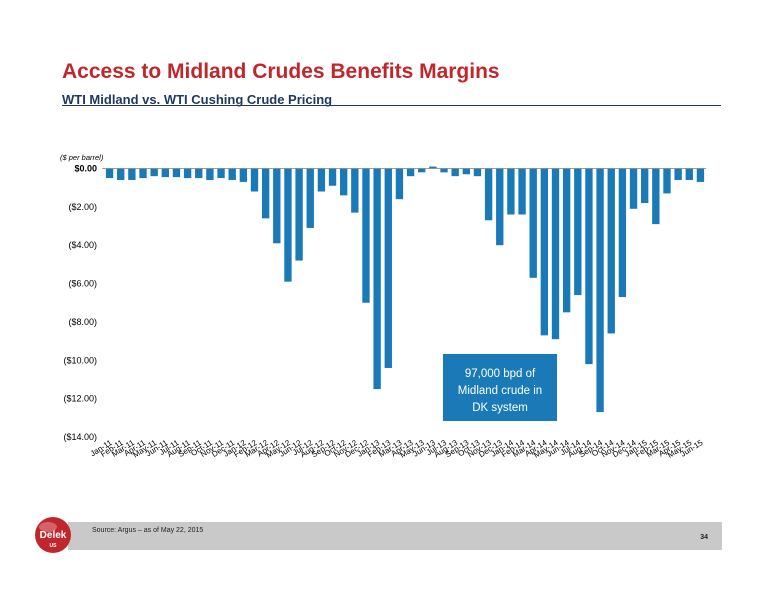 The image size is (776, 600). What do you see at coordinates (80, 360) in the screenshot?
I see `y-tick-label: ($10.00)` at bounding box center [80, 360].